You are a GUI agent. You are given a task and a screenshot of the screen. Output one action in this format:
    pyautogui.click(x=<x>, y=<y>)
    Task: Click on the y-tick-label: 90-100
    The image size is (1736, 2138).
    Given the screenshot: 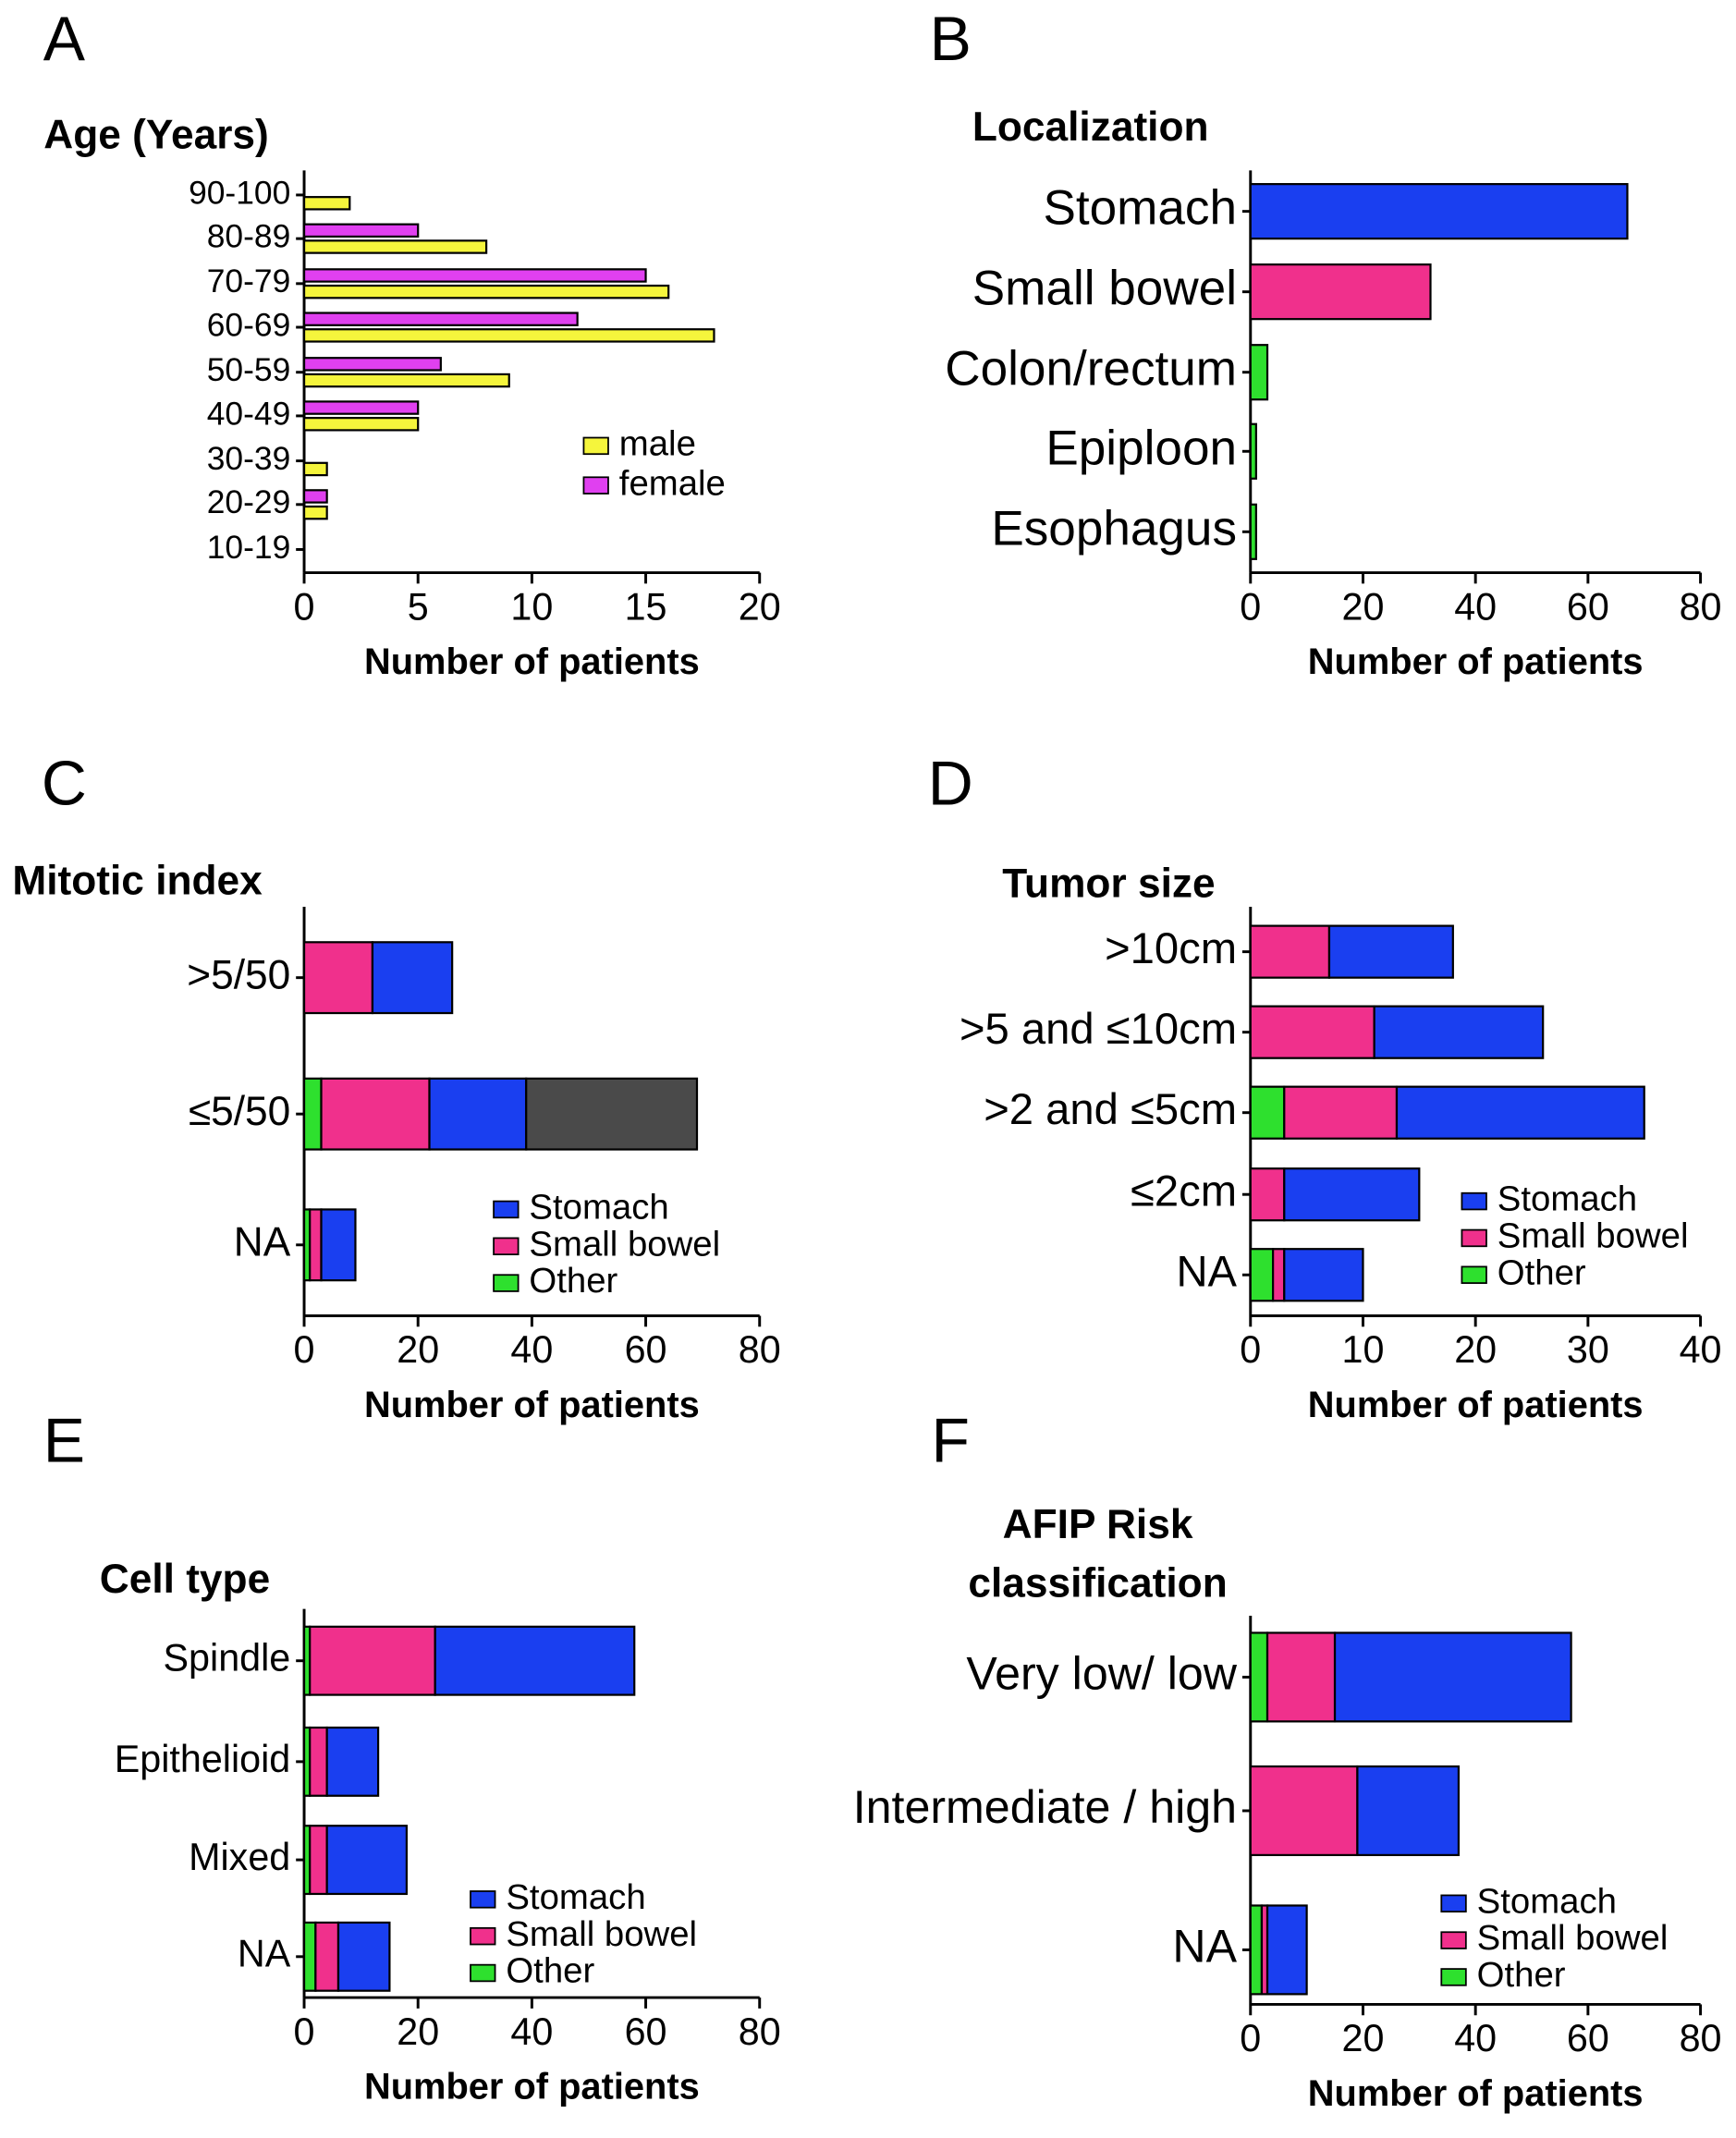 What is the action you would take?
    pyautogui.click(x=239, y=192)
    